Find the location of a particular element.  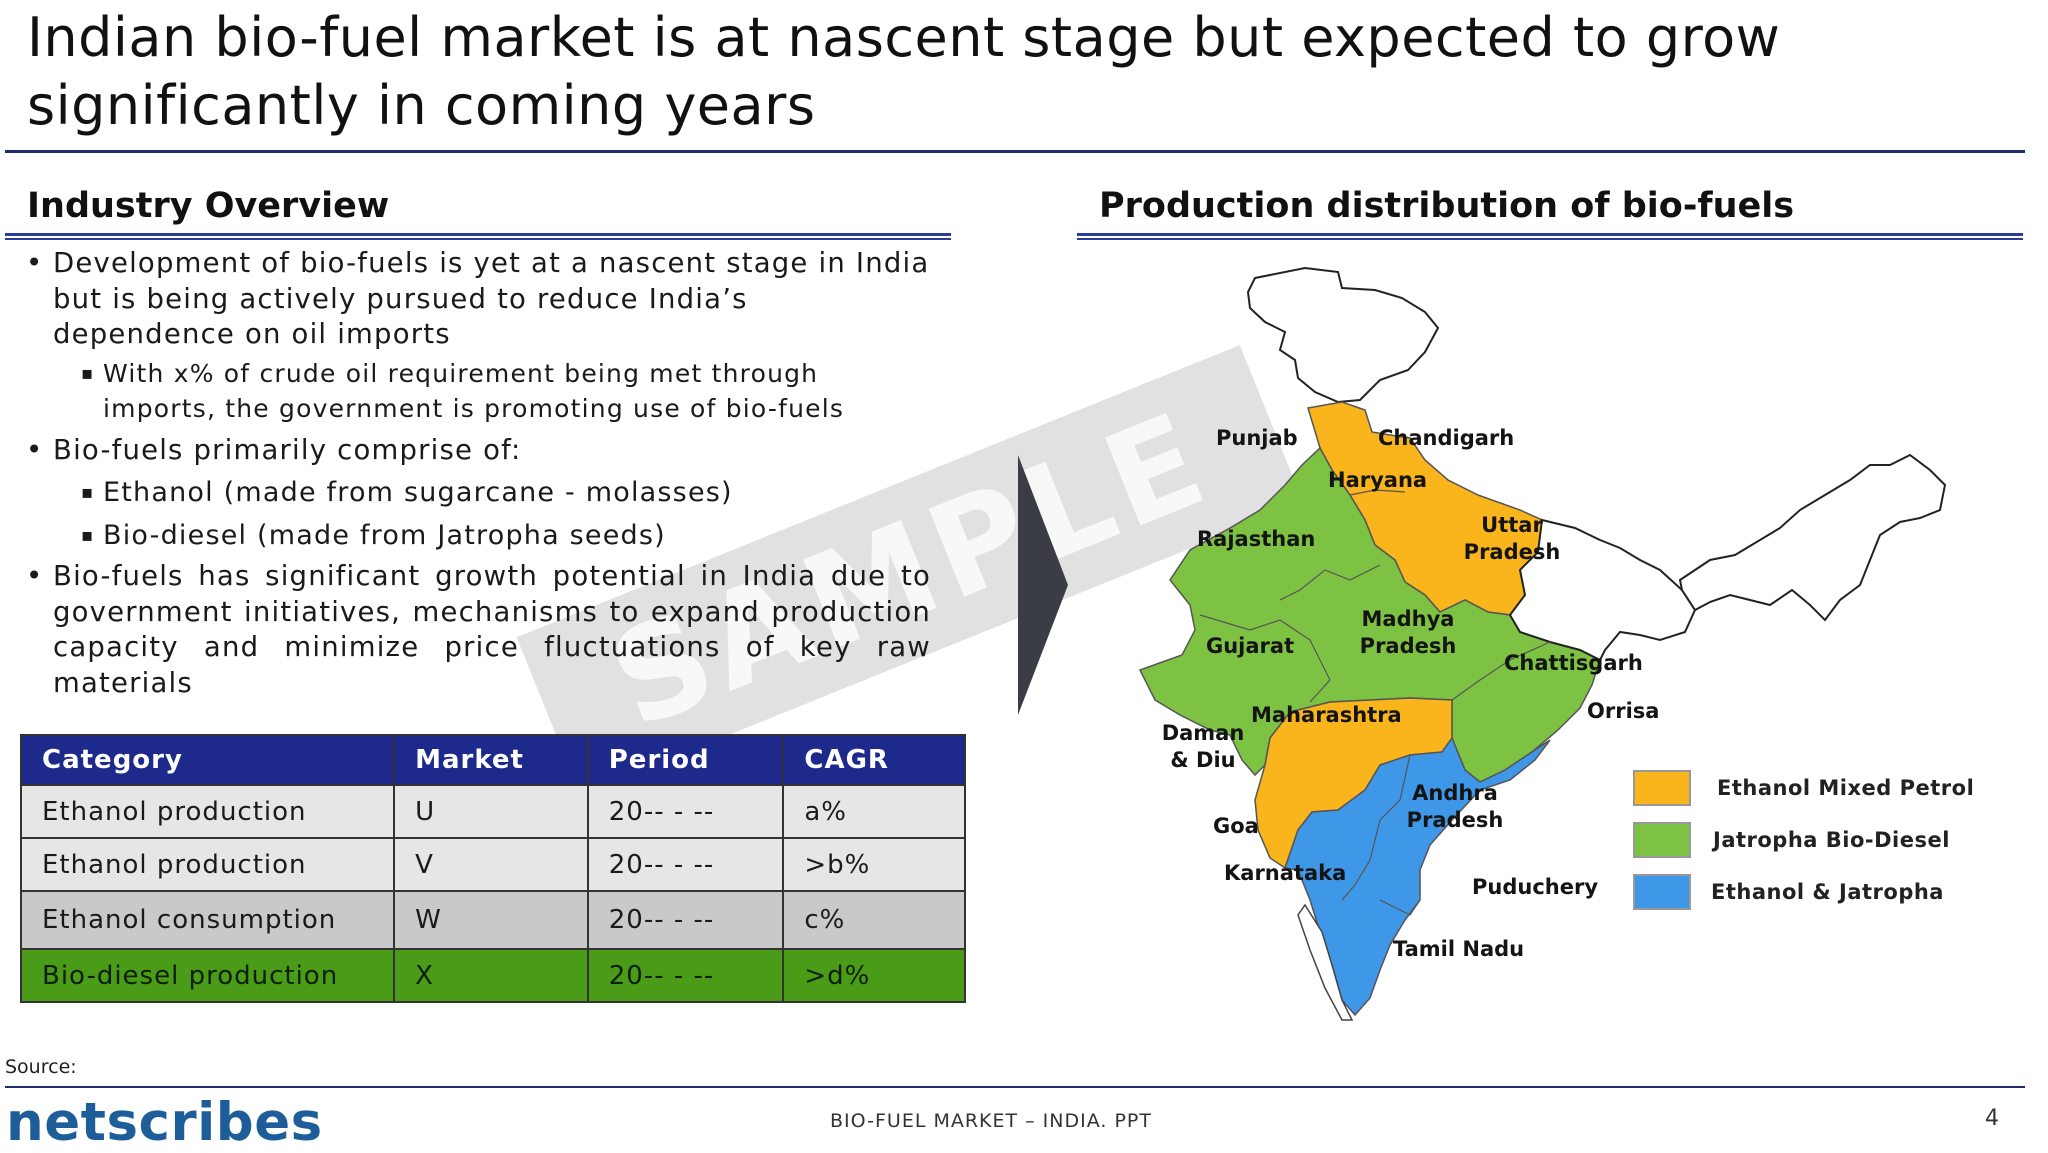

cell-cagr: c% is located at coordinates (874, 920).